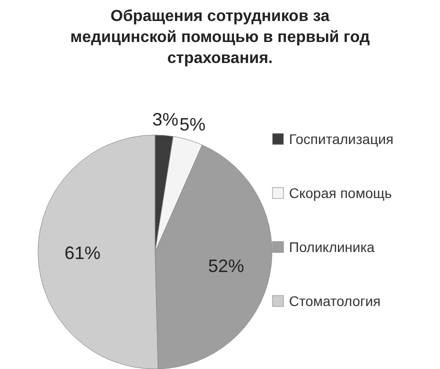 This screenshot has width=440, height=369. What do you see at coordinates (220, 38) in the screenshot?
I see `chart-title: Обращения сотрудников за медицинской помощью в первый год страхования.` at bounding box center [220, 38].